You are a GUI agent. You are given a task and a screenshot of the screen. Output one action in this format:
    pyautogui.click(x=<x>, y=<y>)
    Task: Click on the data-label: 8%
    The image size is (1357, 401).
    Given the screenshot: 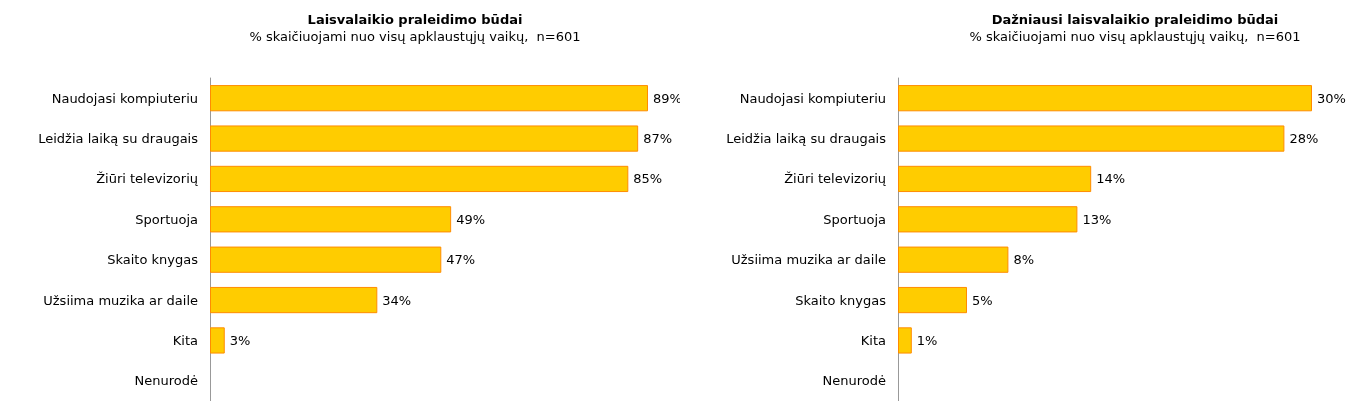 What is the action you would take?
    pyautogui.click(x=1024, y=260)
    